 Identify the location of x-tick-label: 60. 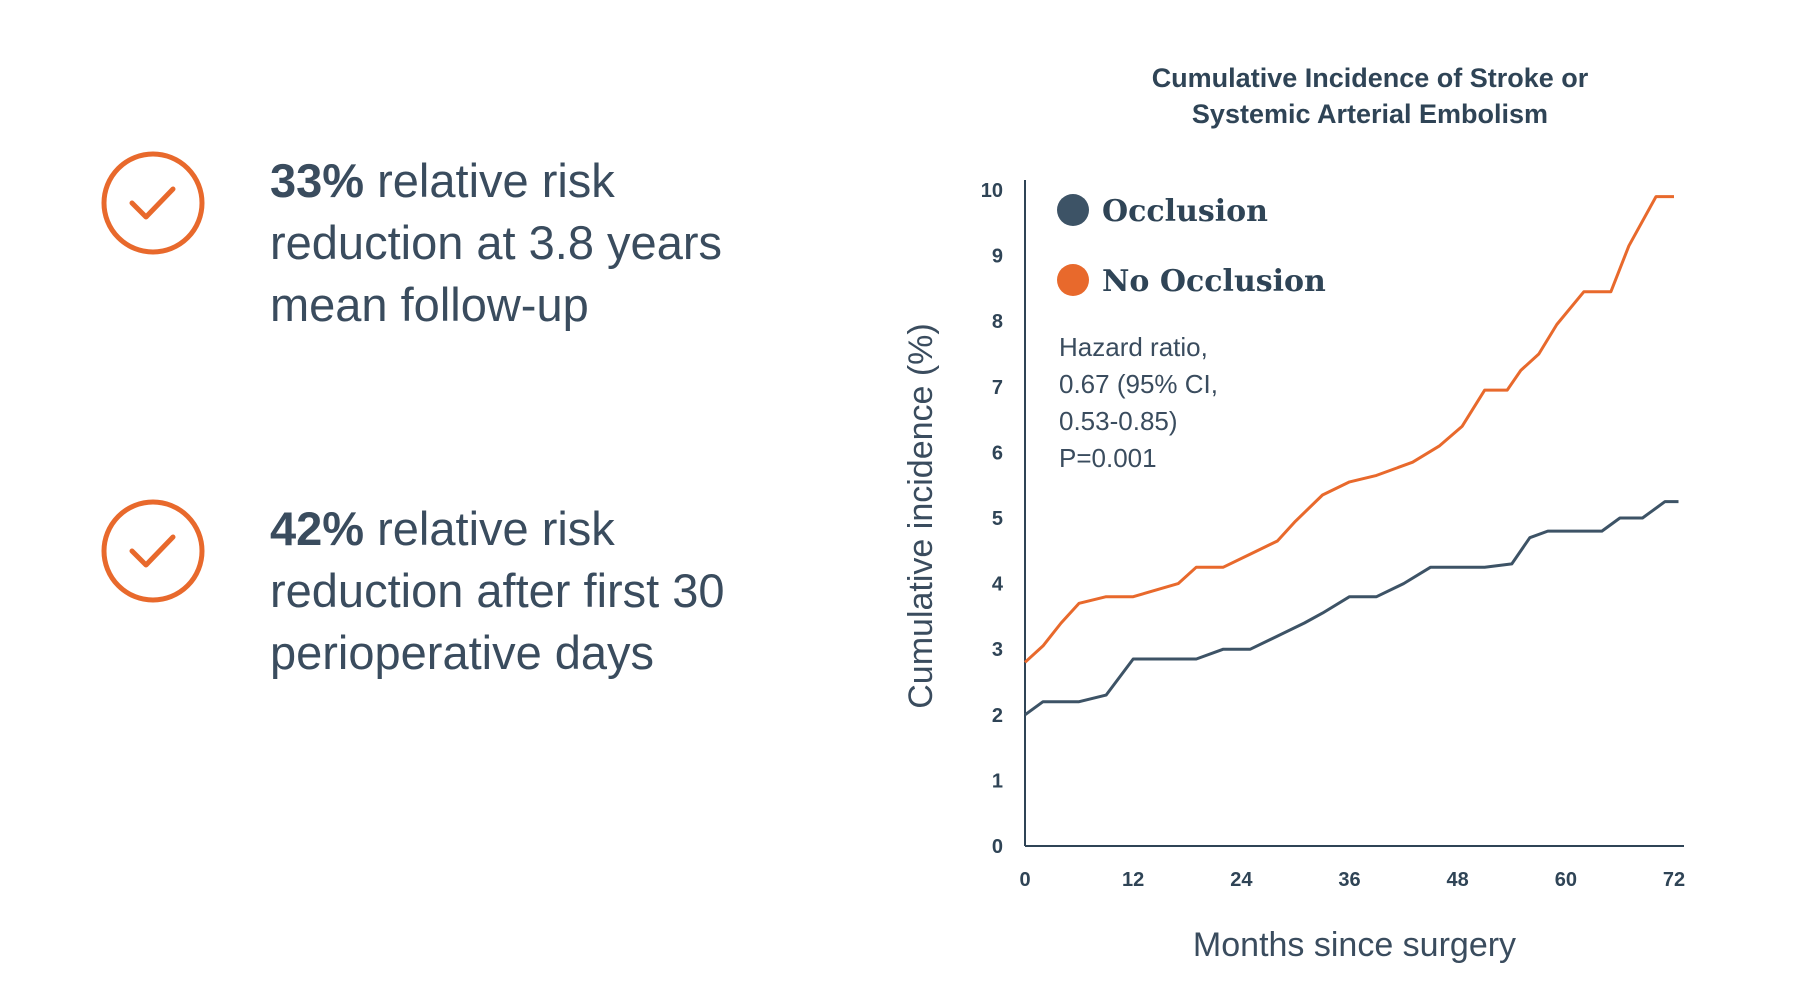
(1566, 880).